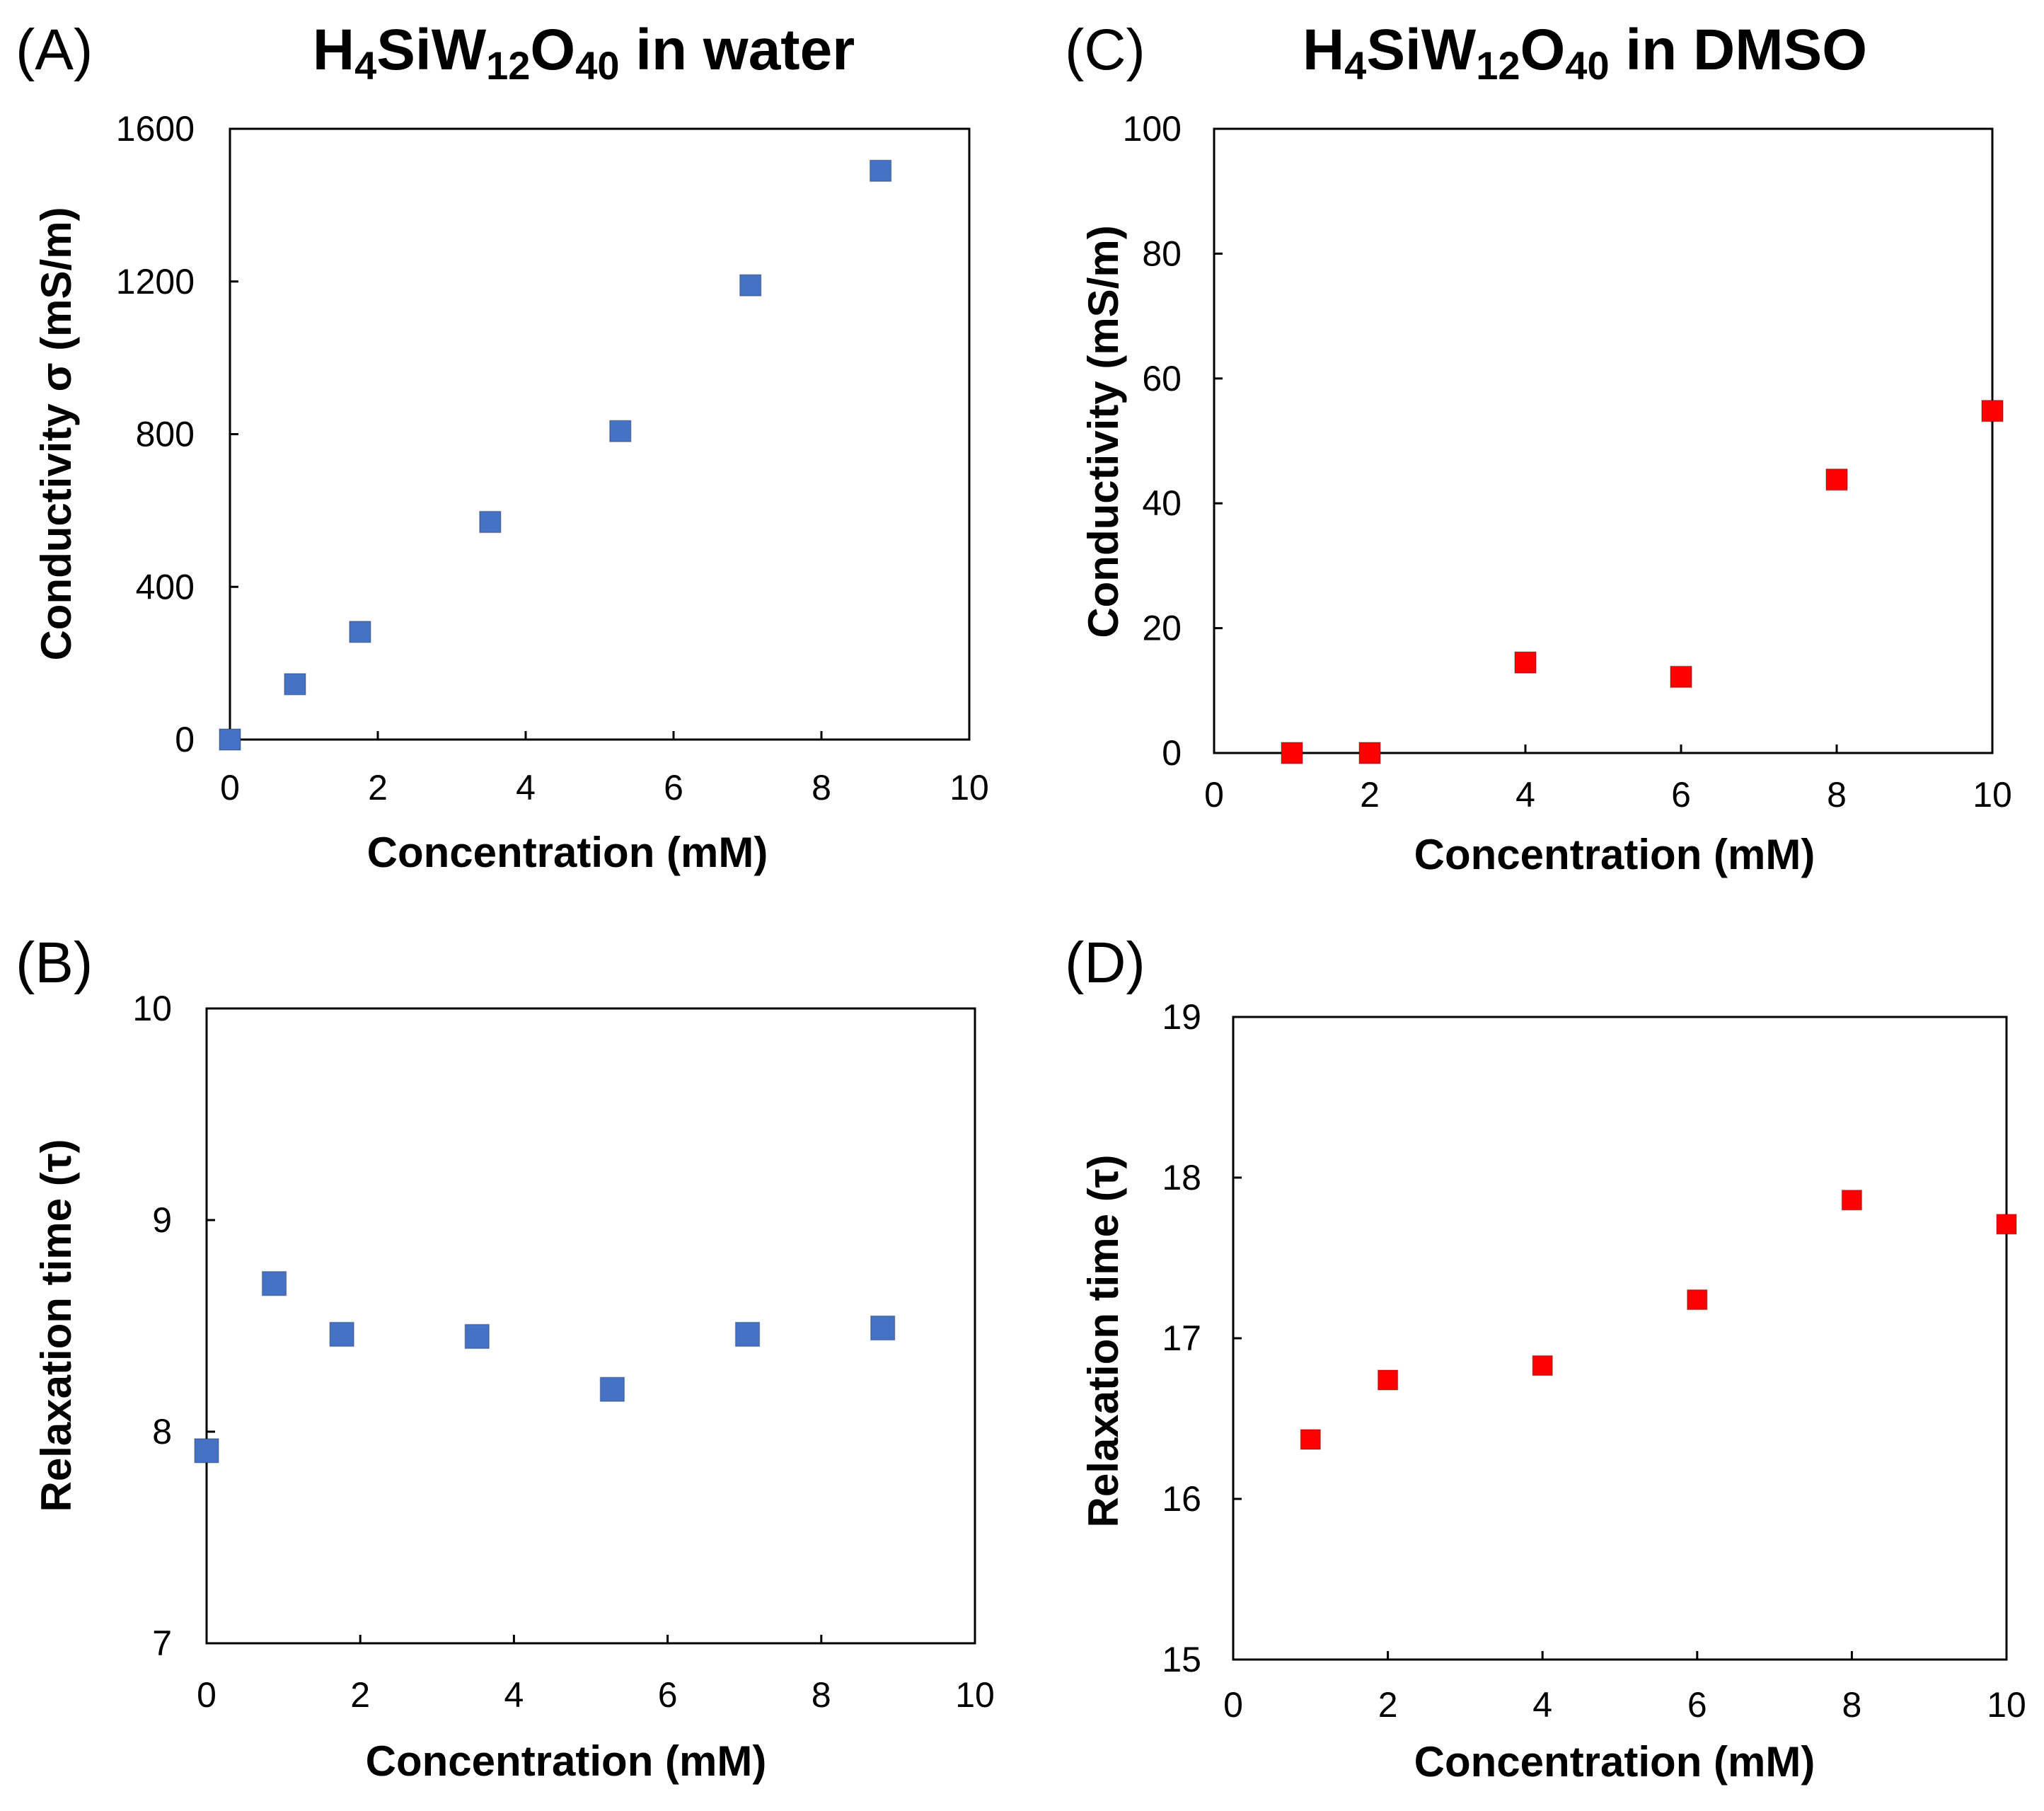  What do you see at coordinates (206, 1695) in the screenshot?
I see `x-tick-label-b-0: 0` at bounding box center [206, 1695].